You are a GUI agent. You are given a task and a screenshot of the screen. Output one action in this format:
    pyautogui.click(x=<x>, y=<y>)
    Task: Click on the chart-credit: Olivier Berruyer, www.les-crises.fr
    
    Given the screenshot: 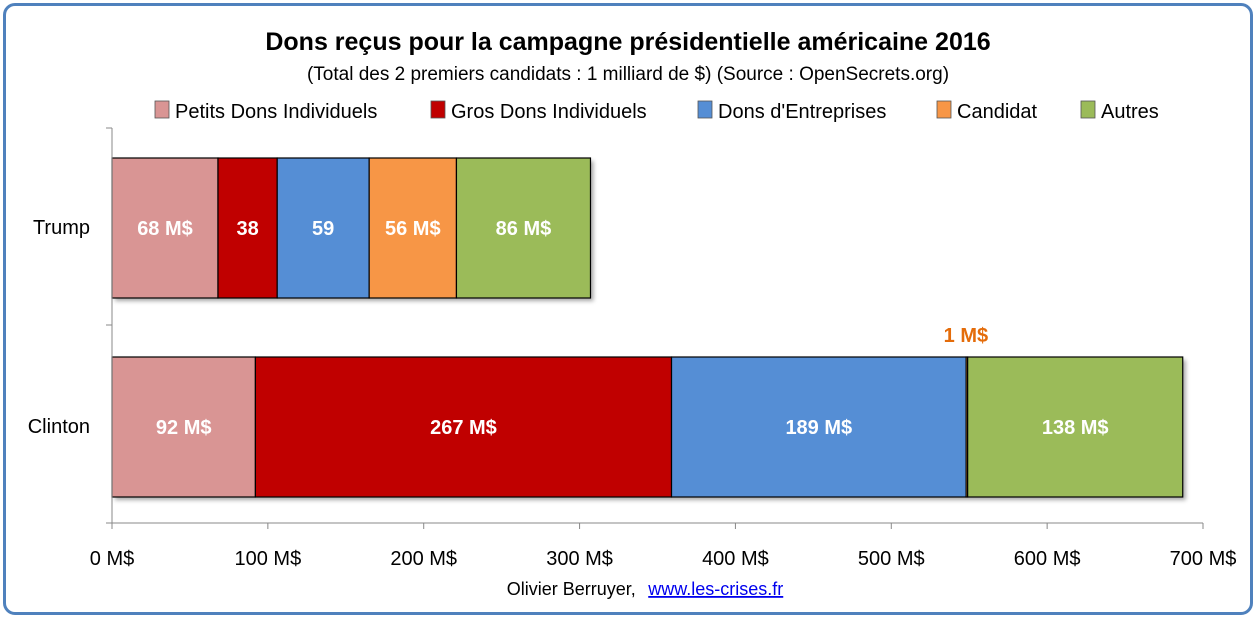 What is the action you would take?
    pyautogui.click(x=645, y=589)
    